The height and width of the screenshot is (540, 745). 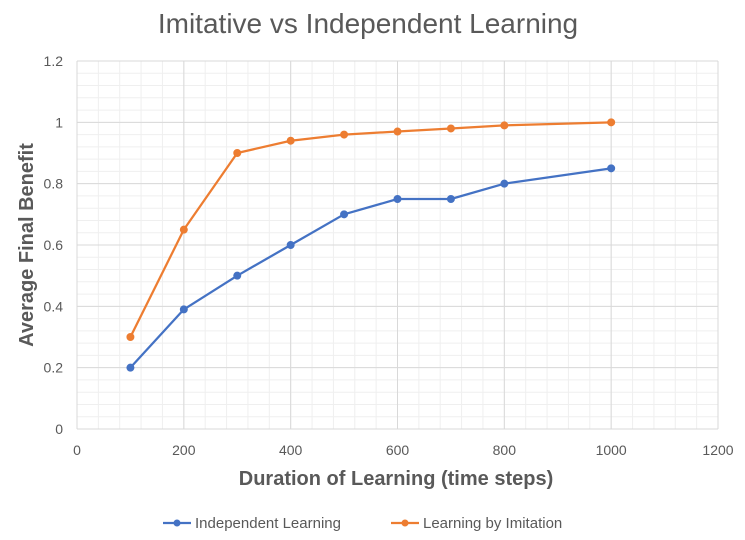 I want to click on y-tick-label: 0.4, so click(x=54, y=306).